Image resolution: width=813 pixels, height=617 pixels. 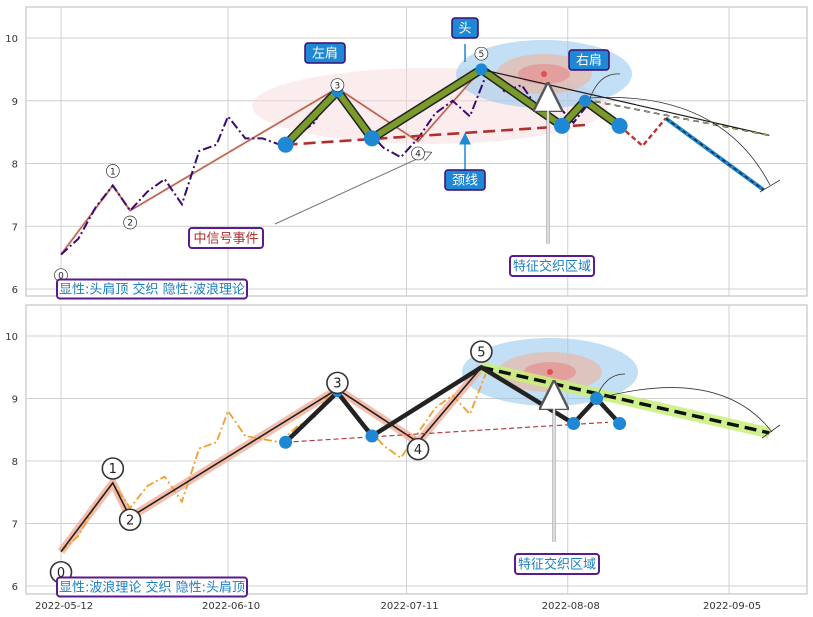 I want to click on x-tick-label: 2022-09-05, so click(x=732, y=606).